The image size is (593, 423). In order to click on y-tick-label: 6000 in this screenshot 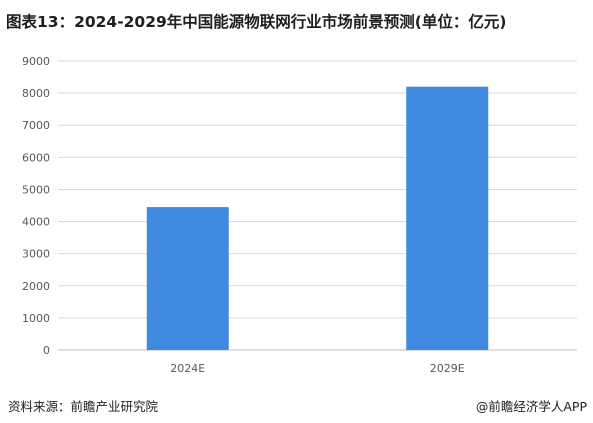, I will do `click(36, 157)`.